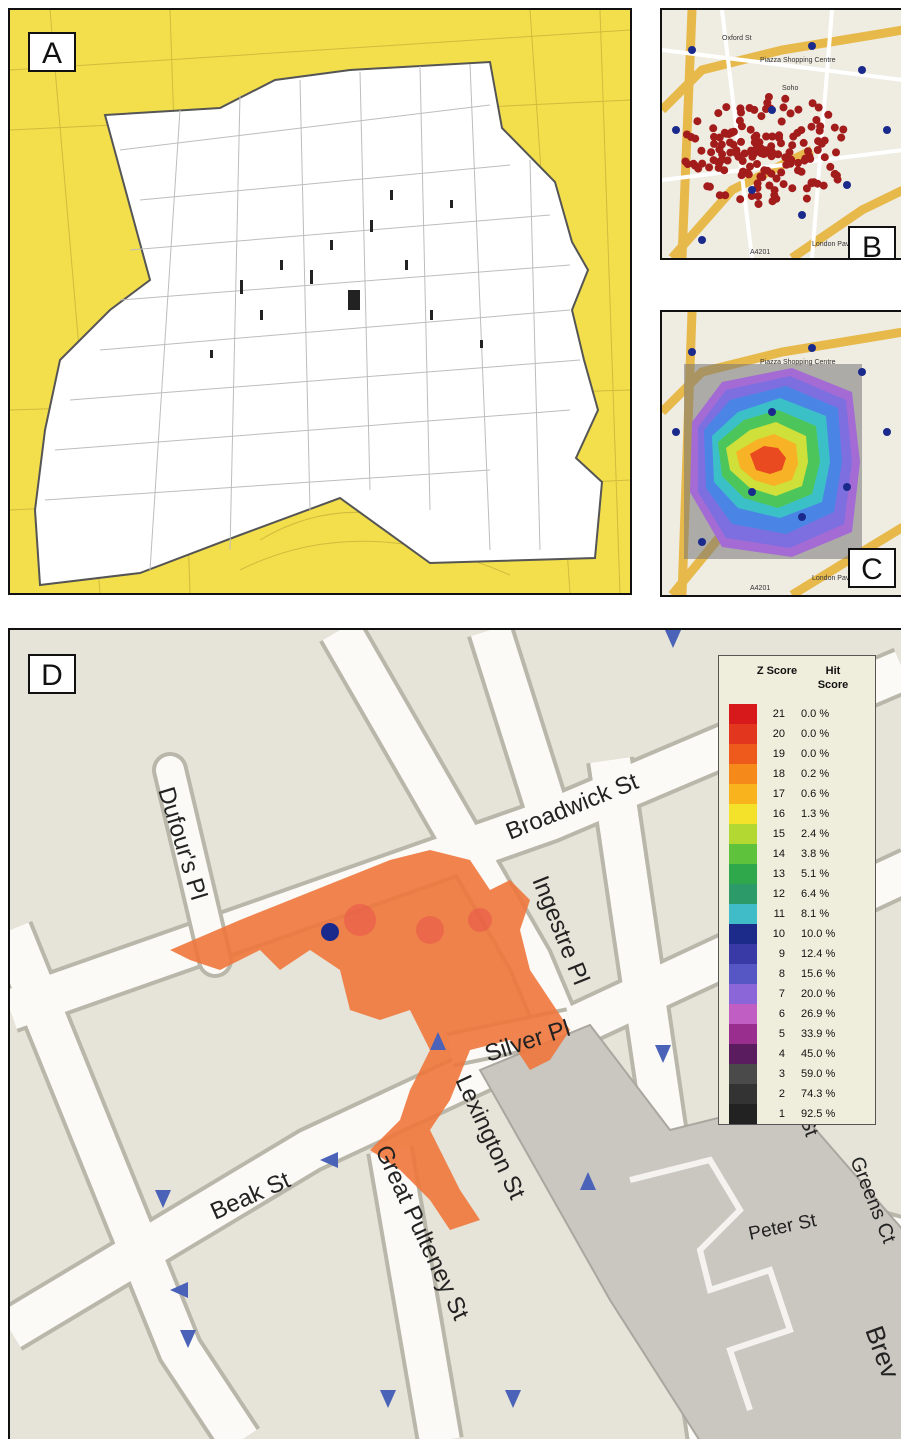 This screenshot has width=901, height=1439. Describe the element at coordinates (790, 88) in the screenshot. I see `soho-label: Soho` at that location.